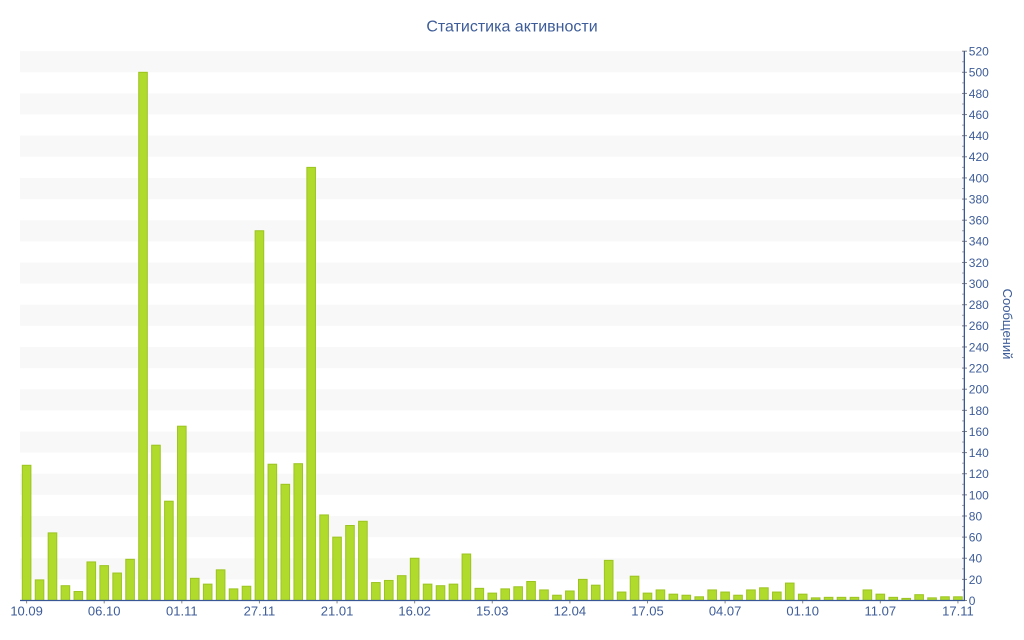 Image resolution: width=1024 pixels, height=640 pixels. I want to click on svg-text: 480, so click(979, 94).